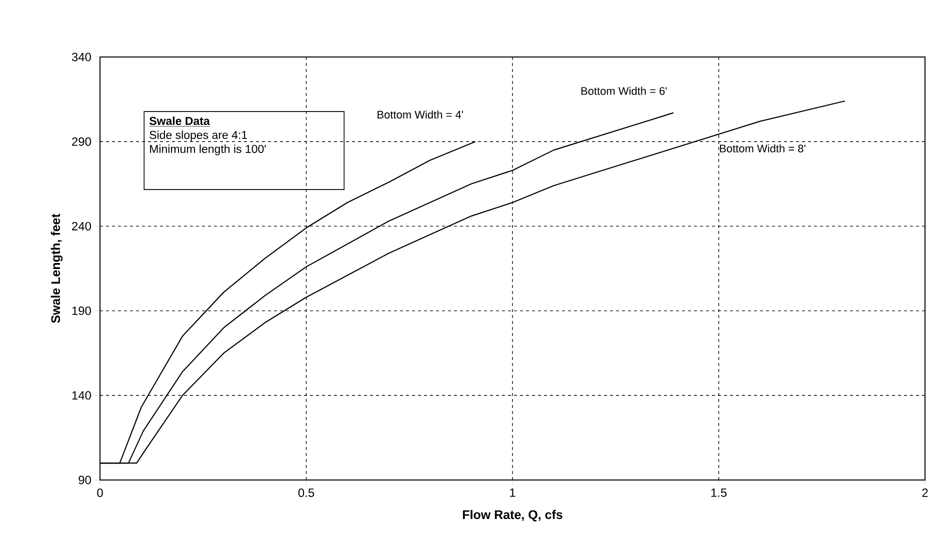 This screenshot has height=549, width=948. Describe the element at coordinates (306, 493) in the screenshot. I see `x-tick-label: 0.5` at that location.